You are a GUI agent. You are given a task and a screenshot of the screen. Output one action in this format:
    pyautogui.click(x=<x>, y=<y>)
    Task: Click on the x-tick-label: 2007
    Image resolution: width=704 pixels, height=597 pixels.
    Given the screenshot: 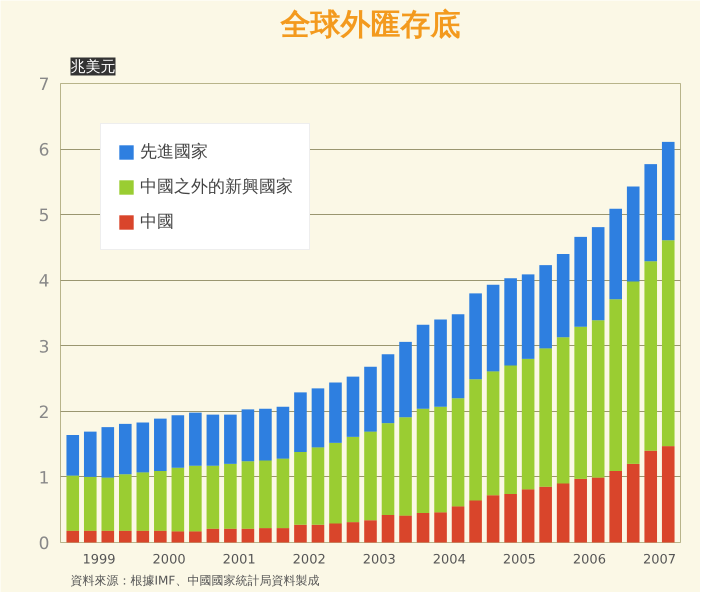 What is the action you would take?
    pyautogui.click(x=659, y=560)
    